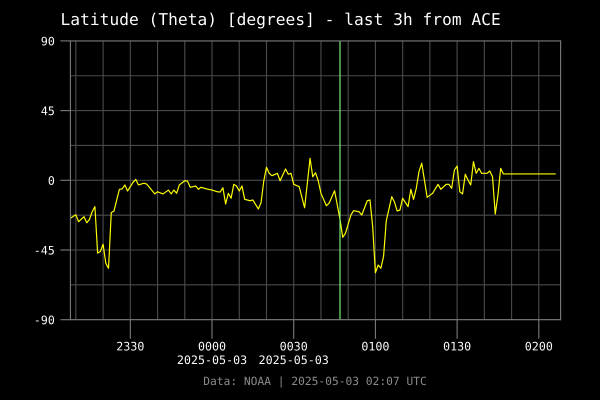 The image size is (600, 400). I want to click on x-tick-label: 0100, so click(375, 346).